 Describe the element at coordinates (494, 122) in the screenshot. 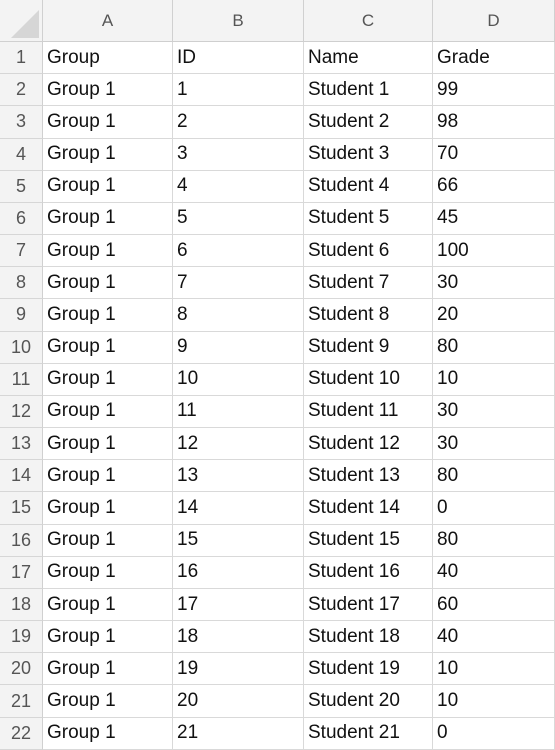

I see `cell-d3: 98` at that location.